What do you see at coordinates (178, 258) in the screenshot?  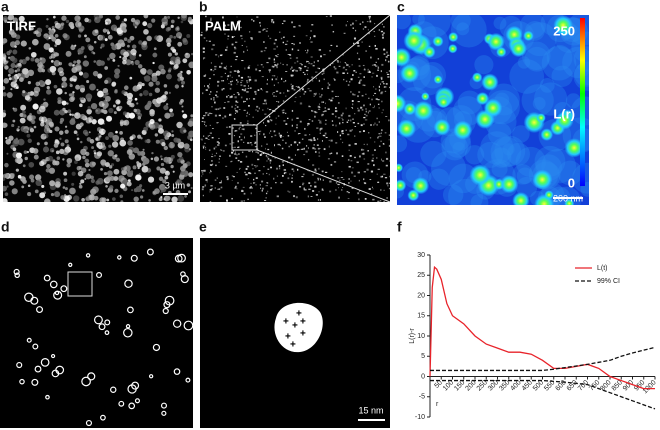 I see `cluster-ring` at bounding box center [178, 258].